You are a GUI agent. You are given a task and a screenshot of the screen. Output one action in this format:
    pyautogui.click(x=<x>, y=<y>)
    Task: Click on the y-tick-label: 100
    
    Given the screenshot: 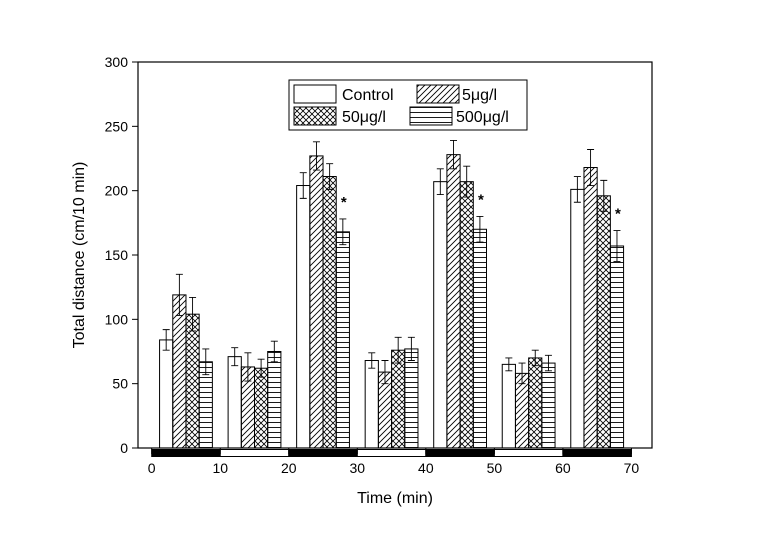 What is the action you would take?
    pyautogui.click(x=117, y=319)
    